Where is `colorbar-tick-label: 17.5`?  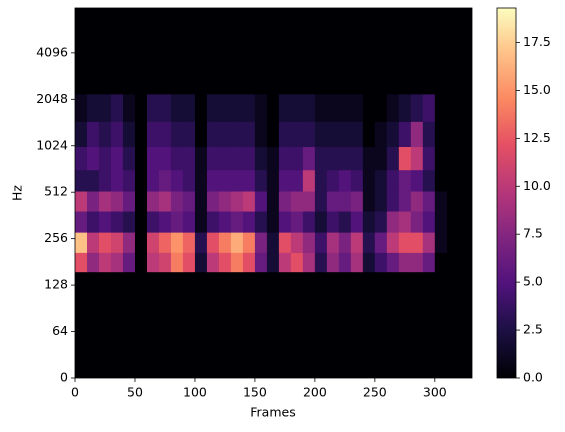 colorbar-tick-label: 17.5 is located at coordinates (537, 41).